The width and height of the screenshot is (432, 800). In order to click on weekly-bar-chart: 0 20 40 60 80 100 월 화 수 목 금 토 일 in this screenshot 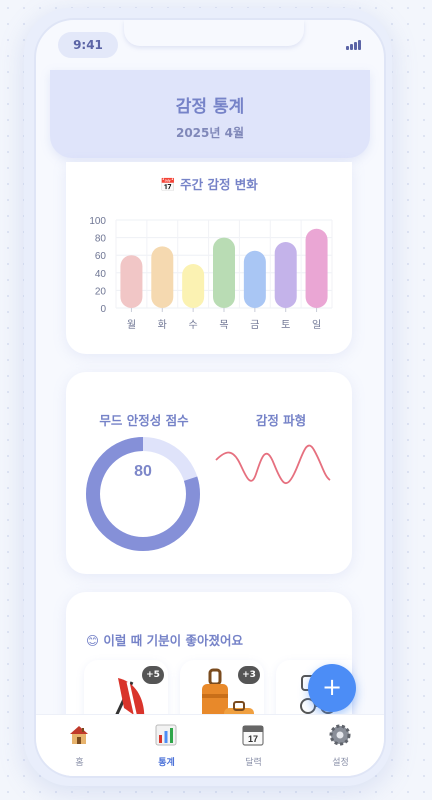, I will do `click(211, 273)`.